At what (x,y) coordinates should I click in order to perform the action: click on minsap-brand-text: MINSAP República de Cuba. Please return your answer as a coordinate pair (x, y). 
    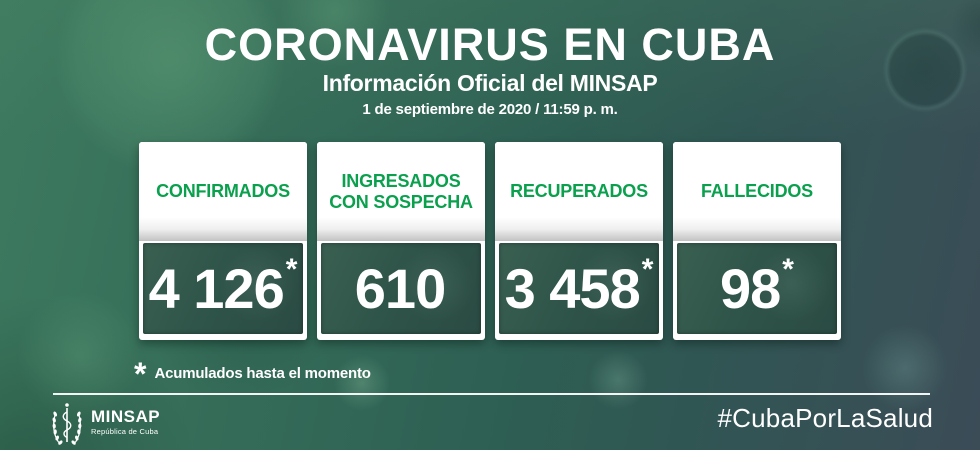
    Looking at the image, I should click on (125, 422).